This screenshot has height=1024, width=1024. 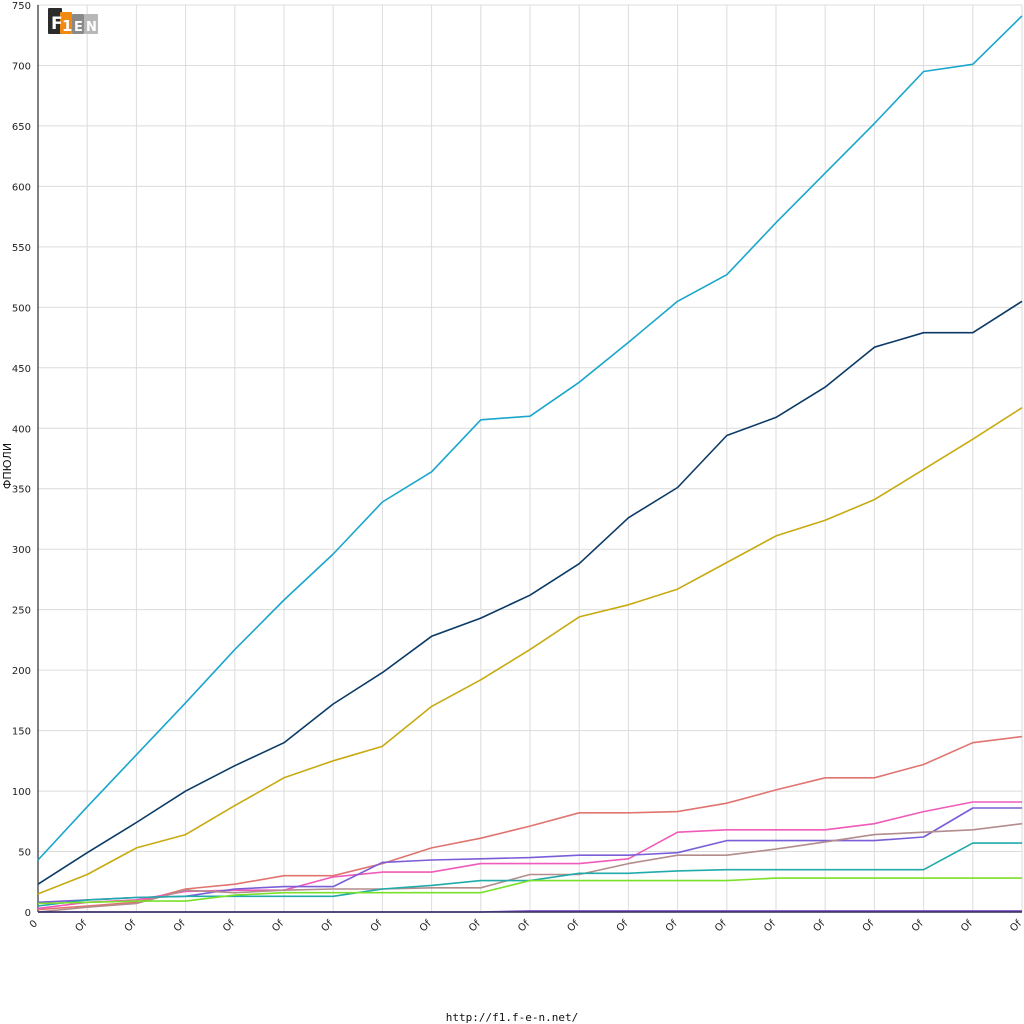 What do you see at coordinates (67, 26) in the screenshot?
I see `logo-letter: 1` at bounding box center [67, 26].